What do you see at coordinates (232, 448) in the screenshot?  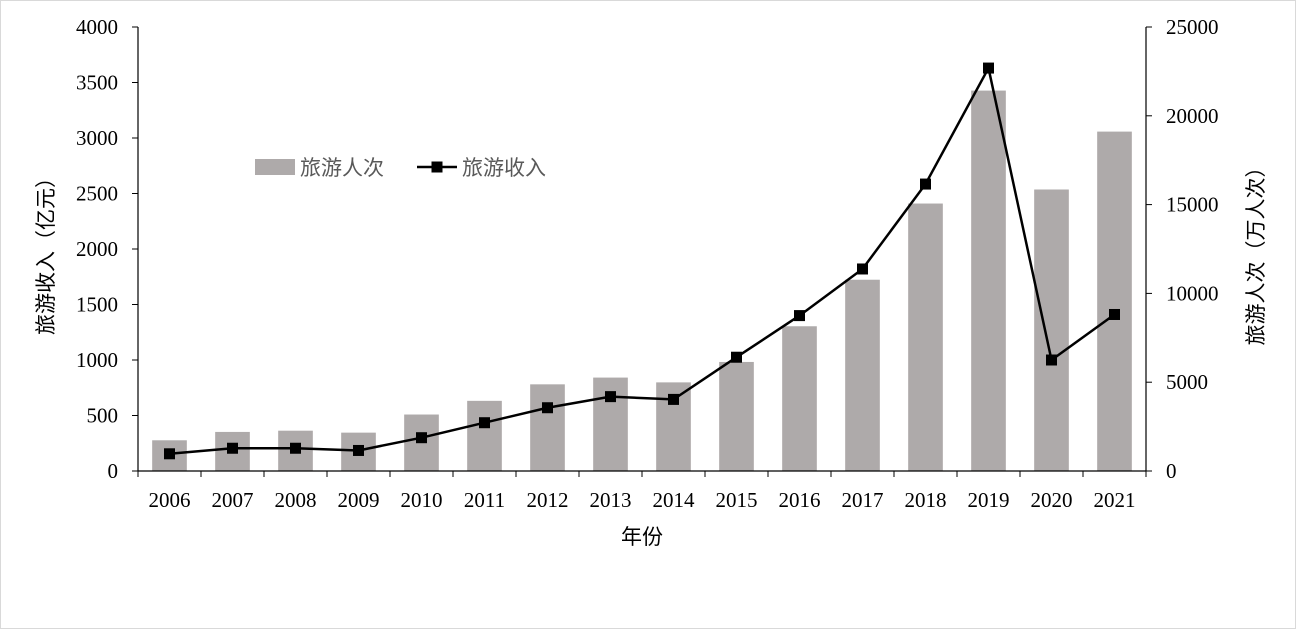 I see `point-2007` at bounding box center [232, 448].